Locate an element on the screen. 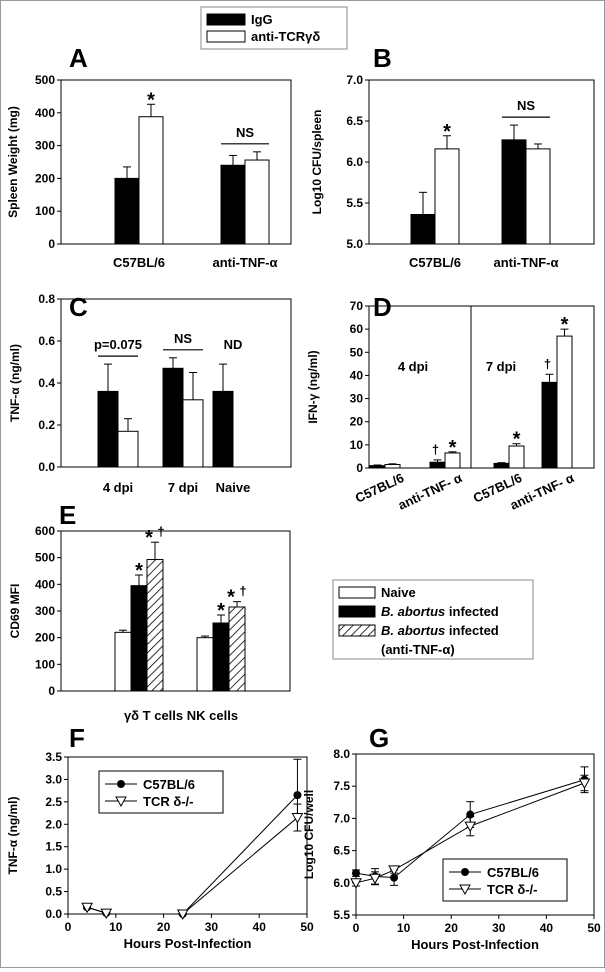 The width and height of the screenshot is (605, 972). annotation-D: * is located at coordinates (565, 325).